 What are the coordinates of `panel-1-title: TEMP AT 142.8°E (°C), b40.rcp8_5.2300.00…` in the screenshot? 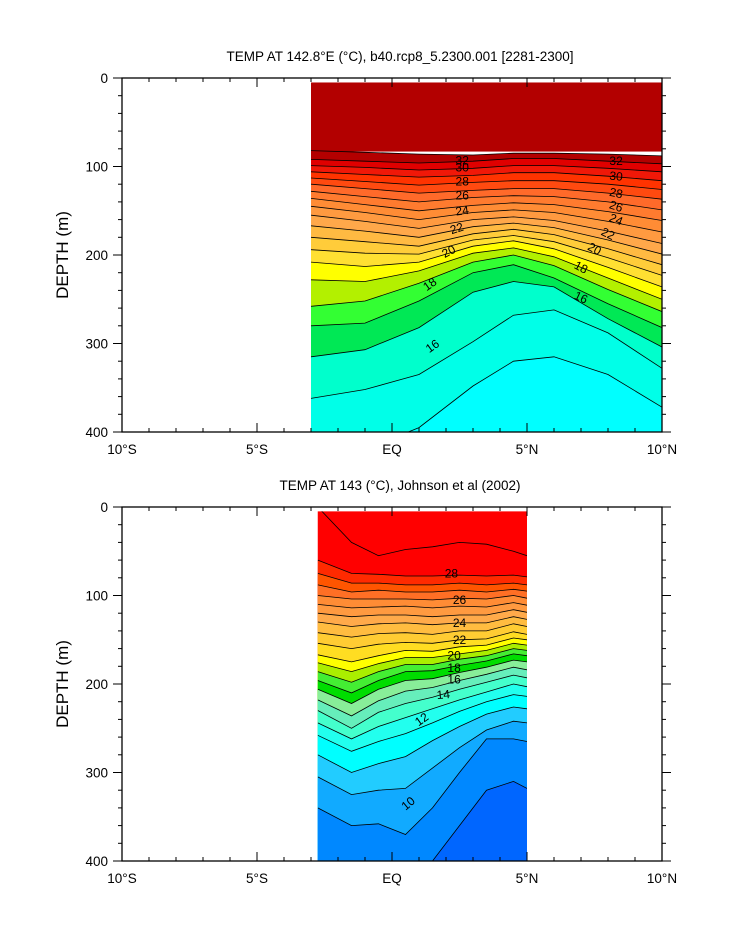 It's located at (399, 56).